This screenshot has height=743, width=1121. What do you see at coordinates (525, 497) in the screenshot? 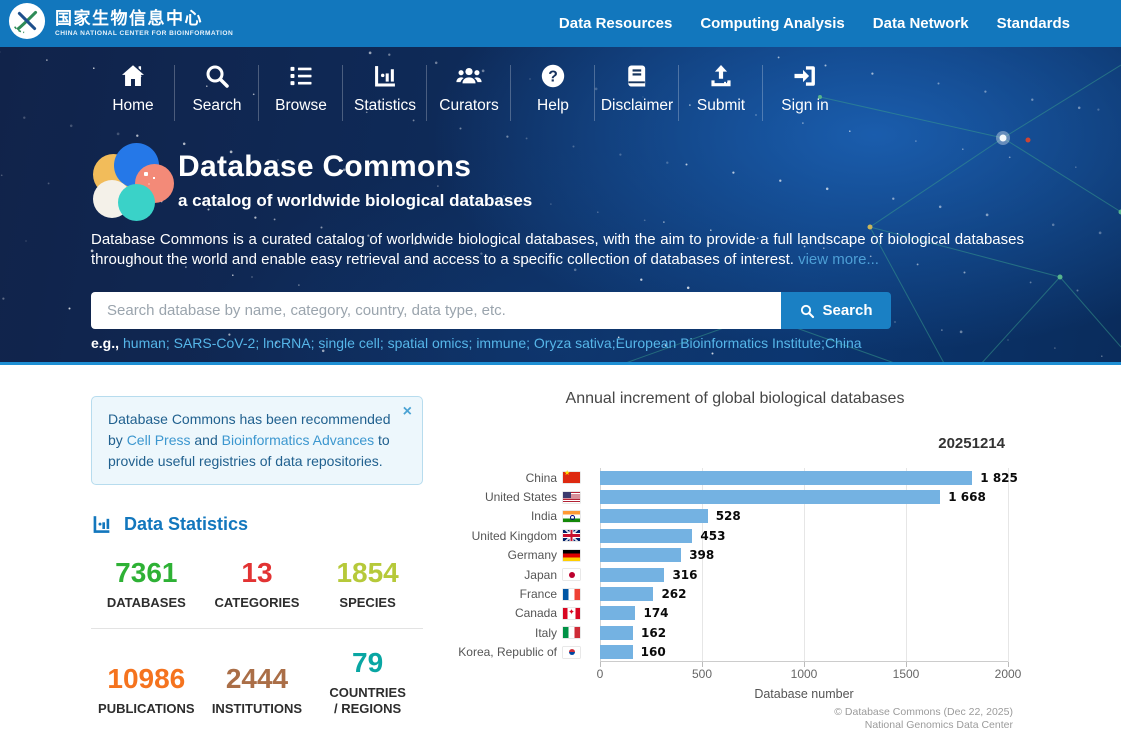
I see `chart-category: United States` at bounding box center [525, 497].